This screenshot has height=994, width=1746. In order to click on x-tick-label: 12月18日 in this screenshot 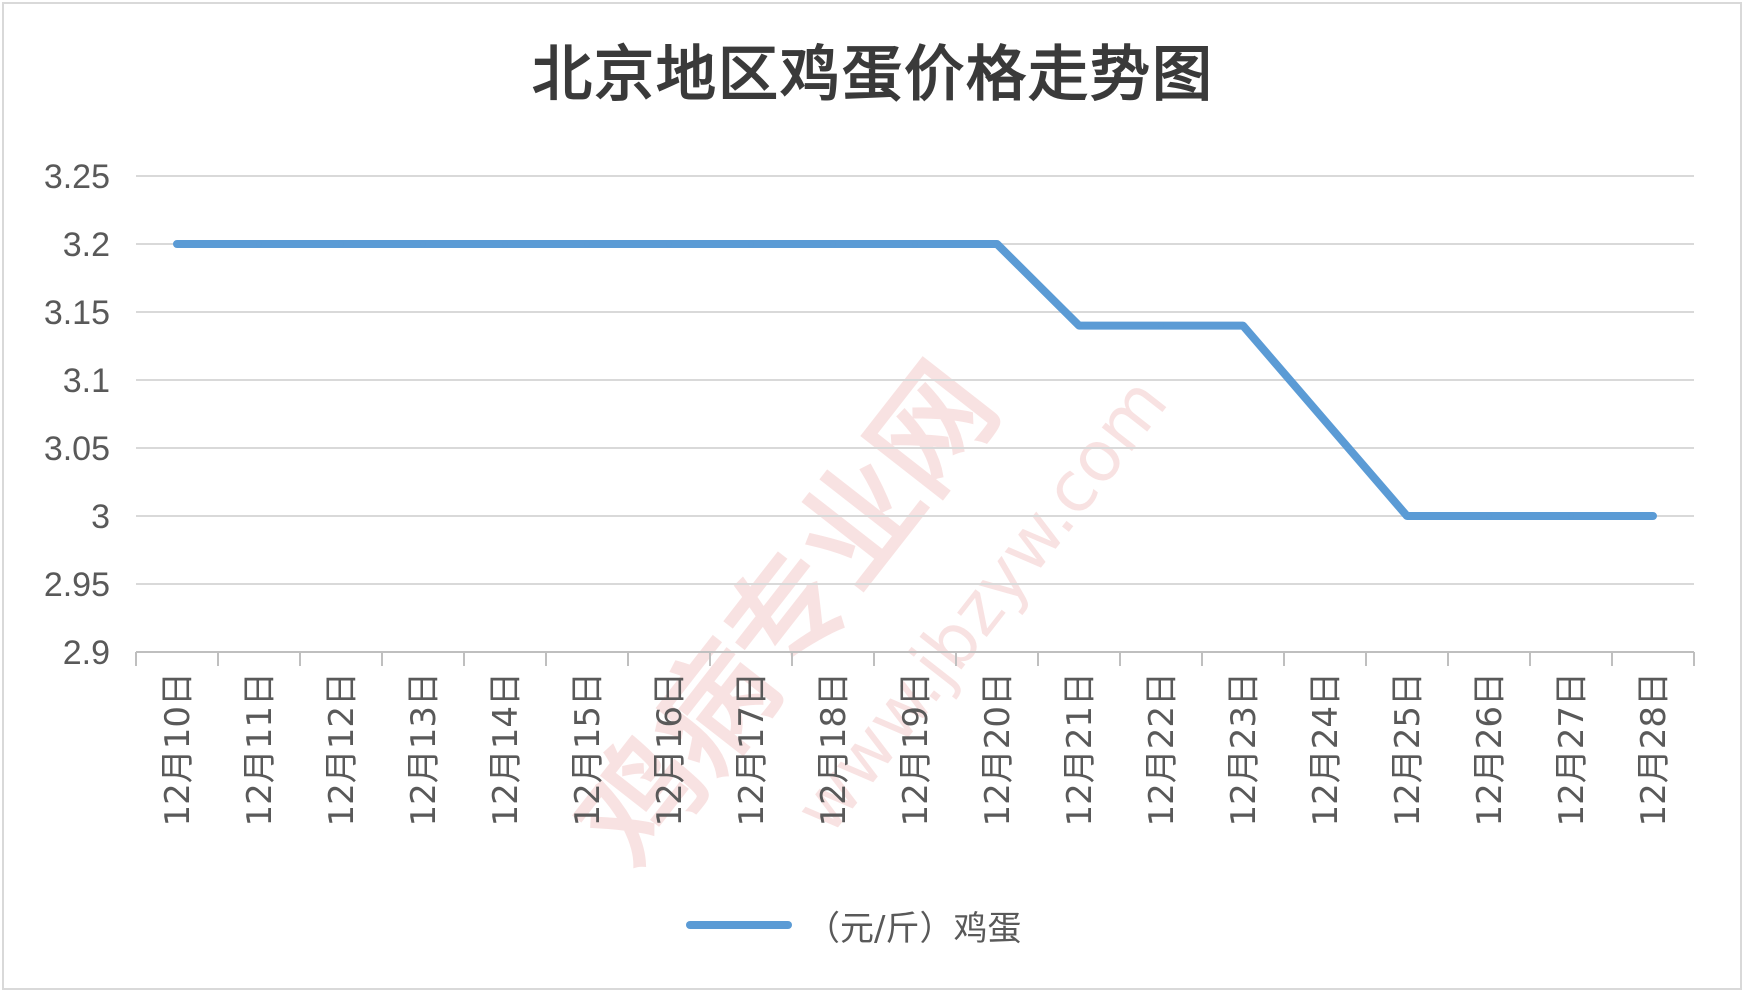, I will do `click(834, 749)`.